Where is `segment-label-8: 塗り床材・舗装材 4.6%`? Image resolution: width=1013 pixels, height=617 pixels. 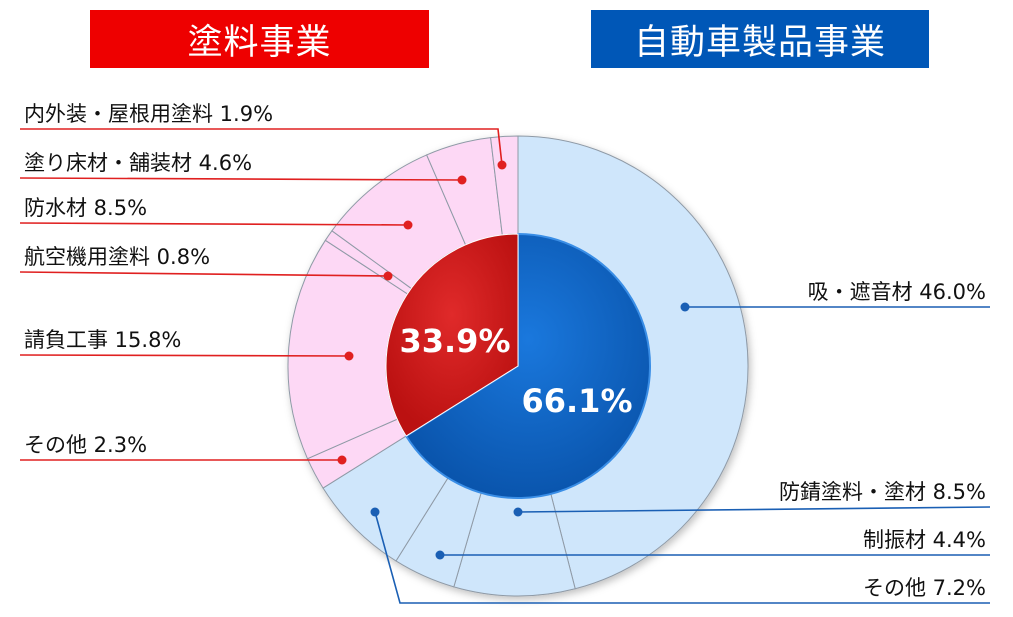
segment-label-8: 塗り床材・舗装材 4.6% is located at coordinates (138, 163).